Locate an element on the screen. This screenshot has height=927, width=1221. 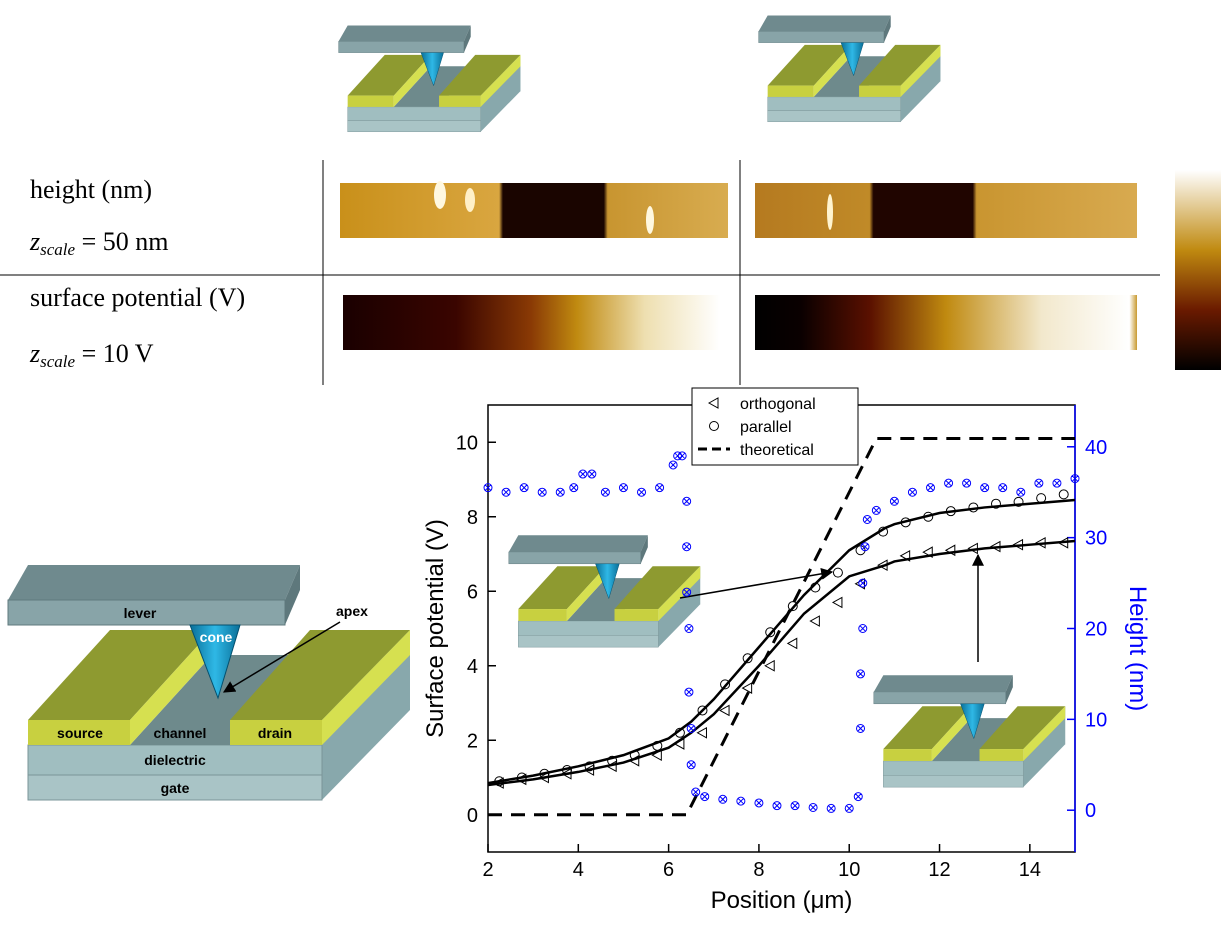
row-scale: zscale = 10 V is located at coordinates (91, 355).